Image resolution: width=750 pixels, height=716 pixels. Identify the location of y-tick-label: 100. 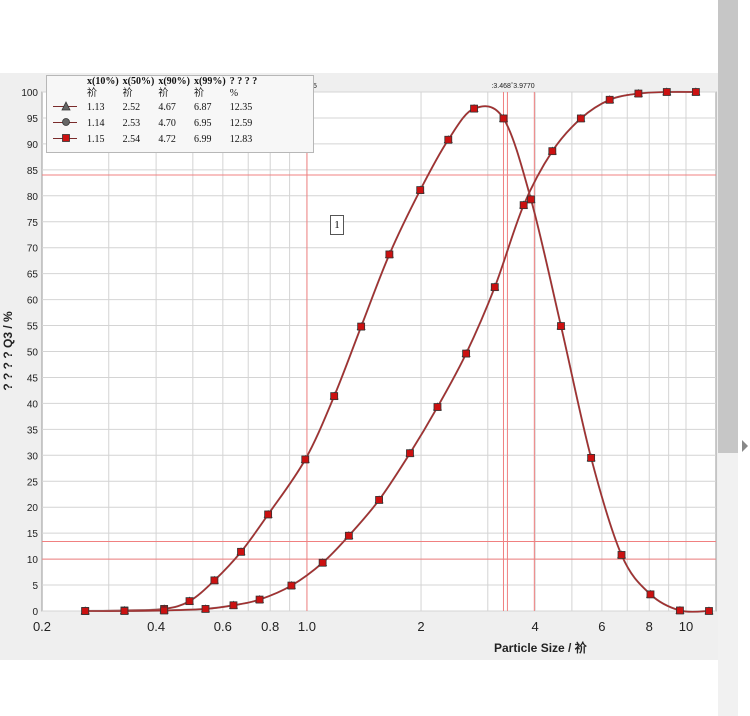
(29, 93).